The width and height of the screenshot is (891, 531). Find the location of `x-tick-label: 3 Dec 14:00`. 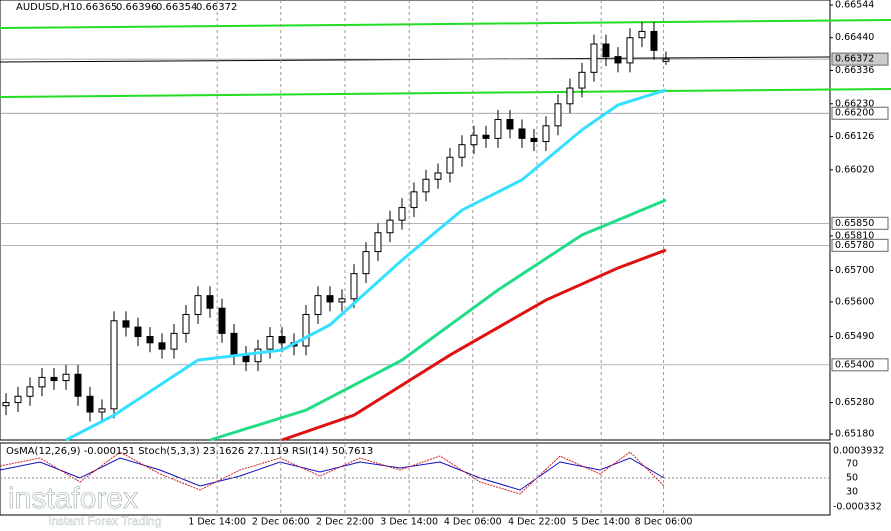

x-tick-label: 3 Dec 14:00 is located at coordinates (409, 522).